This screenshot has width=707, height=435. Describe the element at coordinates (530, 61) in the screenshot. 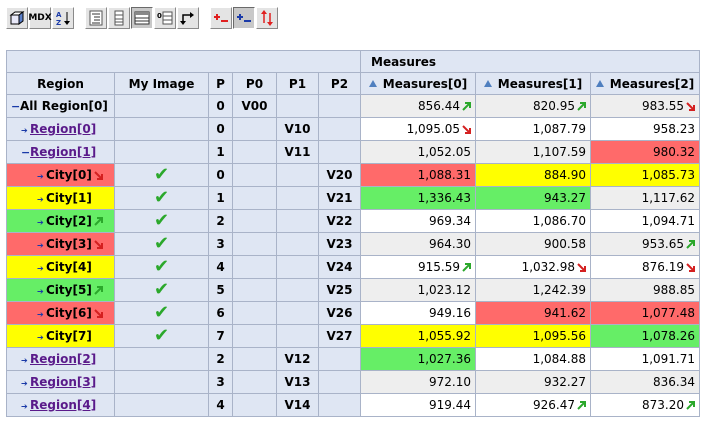

I see `measures-header: Measures` at that location.